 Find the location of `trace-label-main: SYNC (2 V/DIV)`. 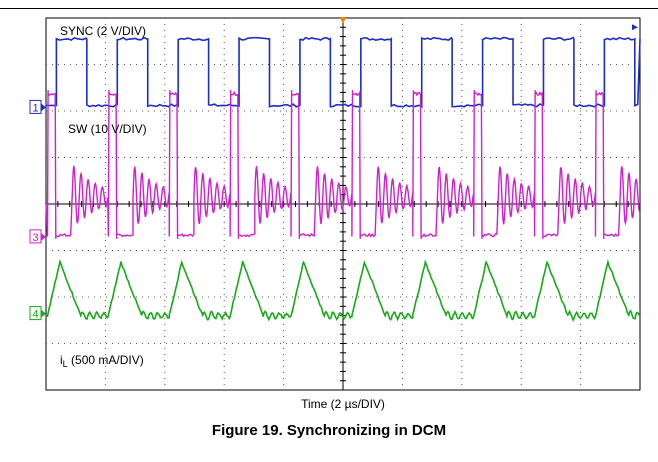

trace-label-main: SYNC (2 V/DIV) is located at coordinates (103, 31).